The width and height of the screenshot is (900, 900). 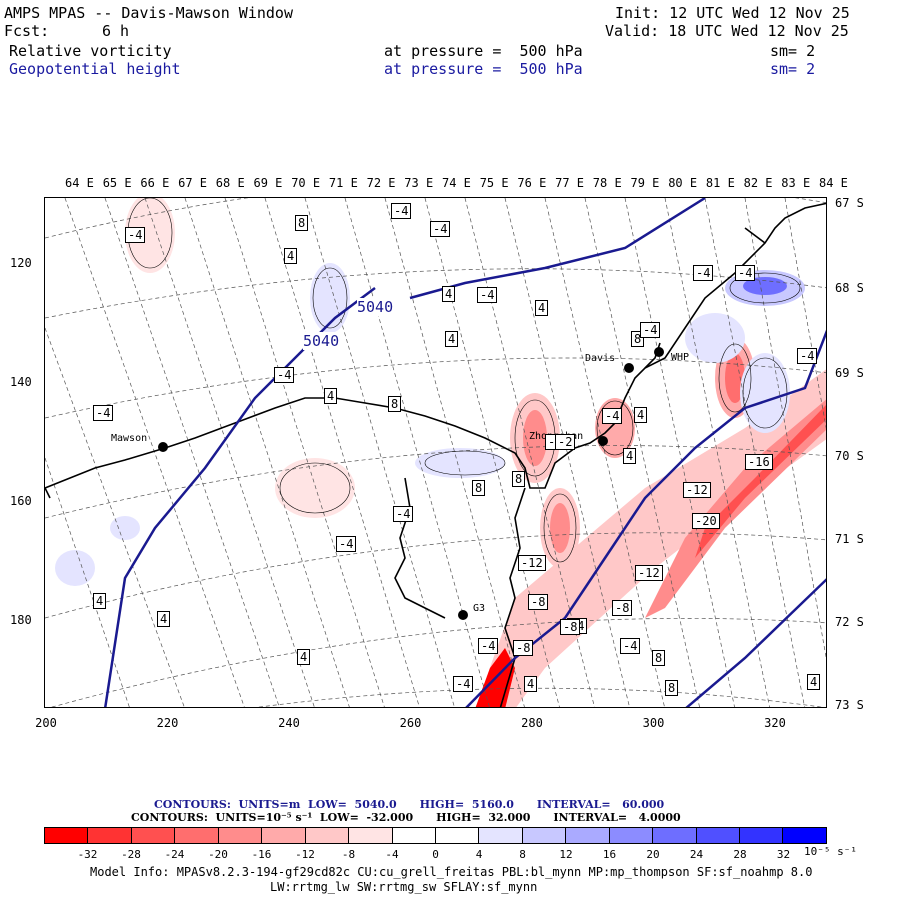 I want to click on station-dot-mawson, so click(x=163, y=447).